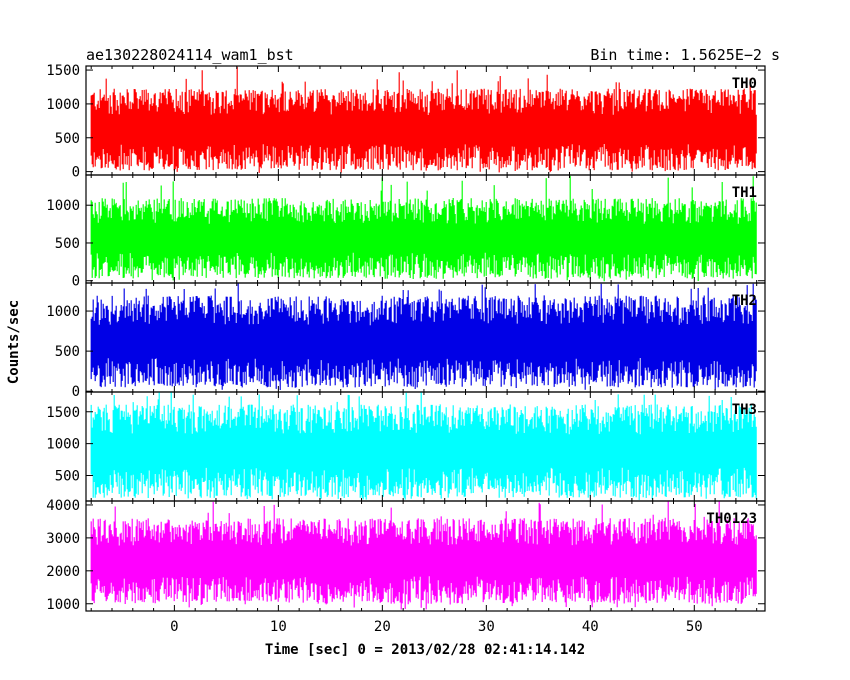 Image resolution: width=850 pixels, height=680 pixels. Describe the element at coordinates (63, 539) in the screenshot. I see `y-tick-label: 3000` at that location.